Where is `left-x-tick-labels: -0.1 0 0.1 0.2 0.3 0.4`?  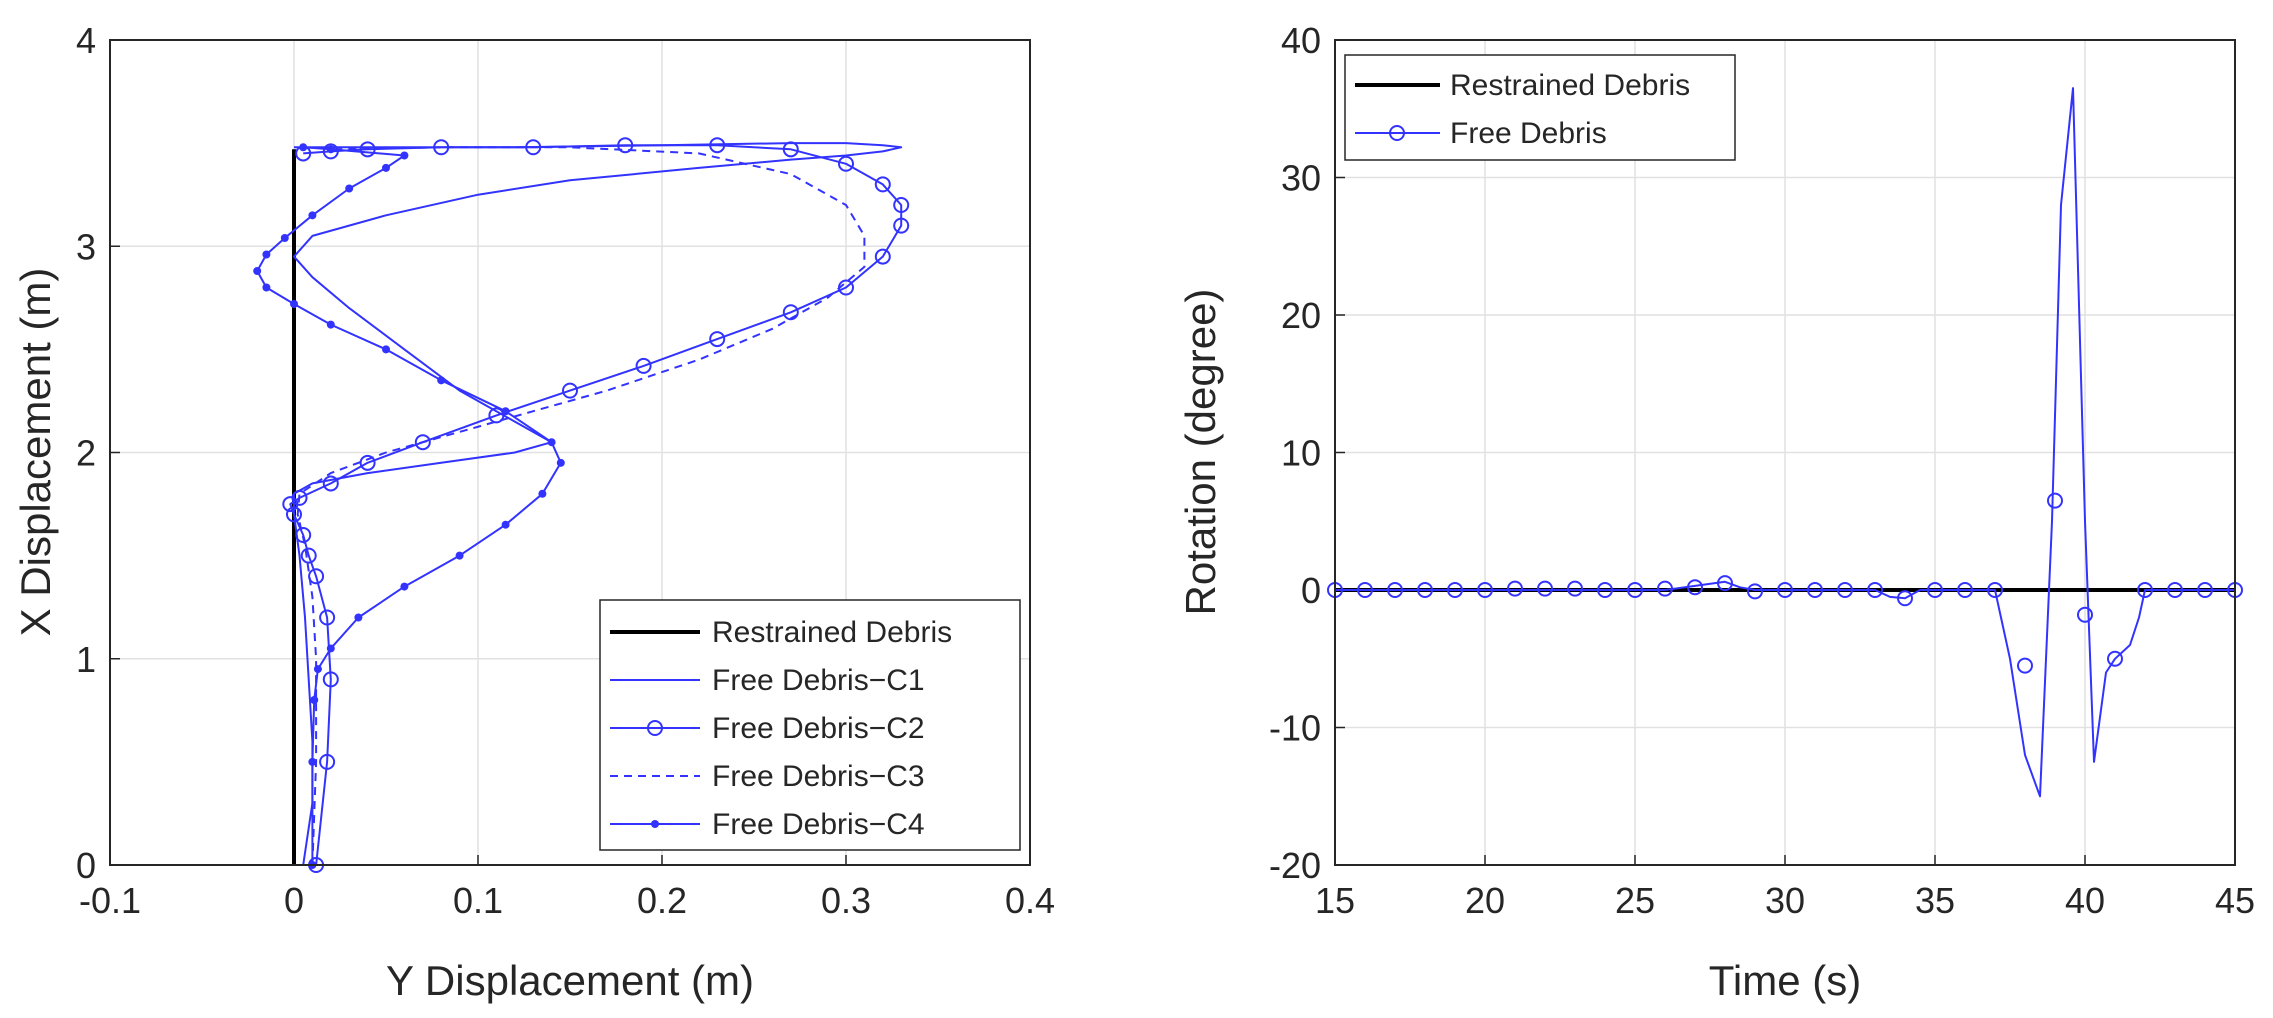 left-x-tick-labels: -0.1 0 0.1 0.2 0.3 0.4 is located at coordinates (567, 900).